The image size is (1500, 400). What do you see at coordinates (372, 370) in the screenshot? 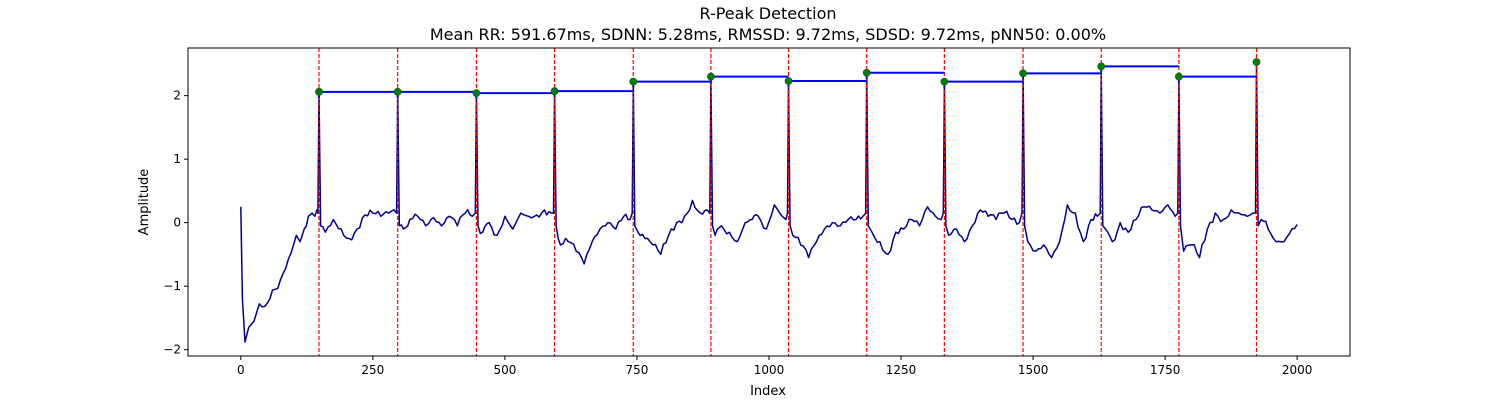
I see `x-tick-label: 250` at bounding box center [372, 370].